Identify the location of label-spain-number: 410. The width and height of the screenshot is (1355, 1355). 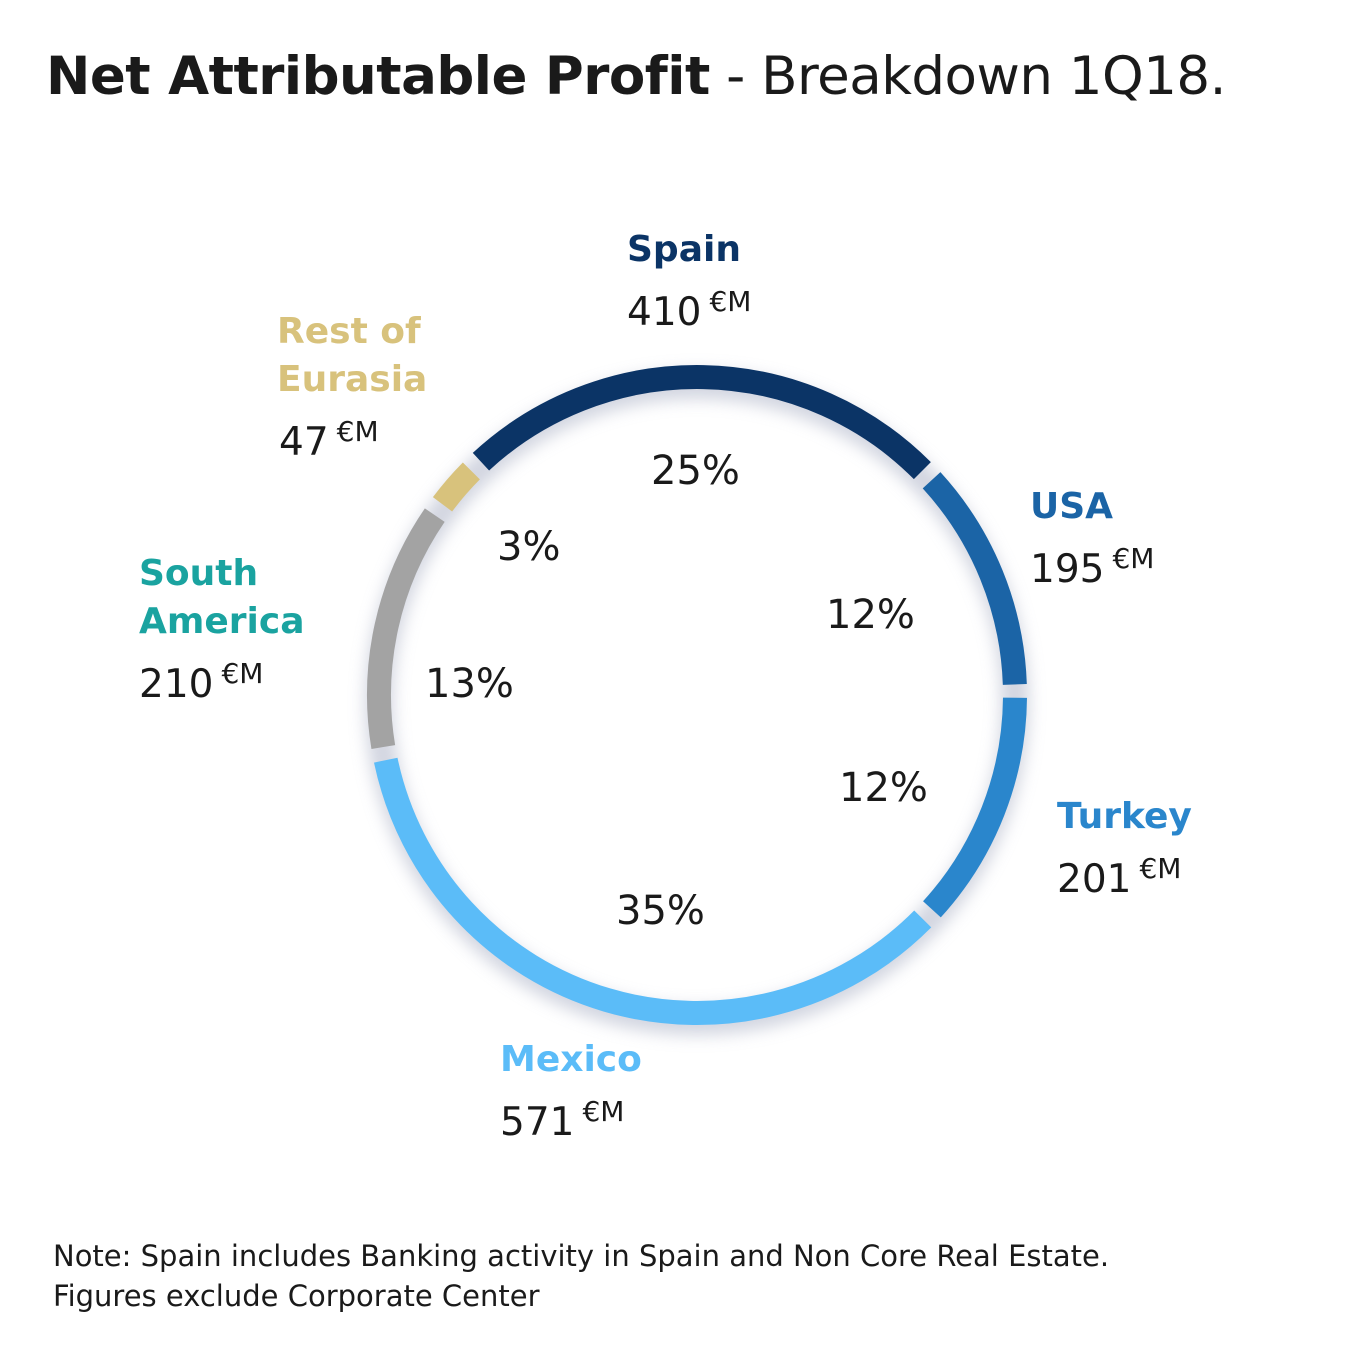
(664, 312).